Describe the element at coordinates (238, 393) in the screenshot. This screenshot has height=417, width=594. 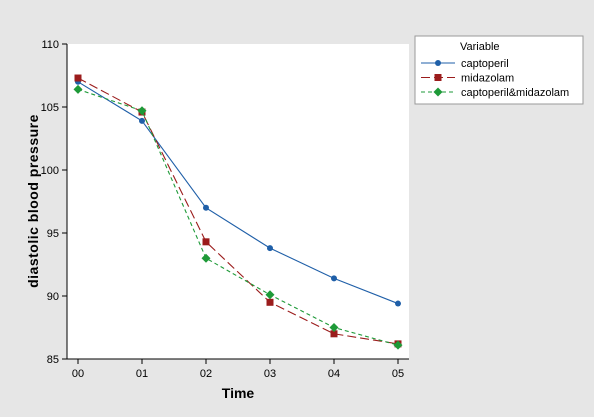
I see `x-axis-label: Time` at that location.